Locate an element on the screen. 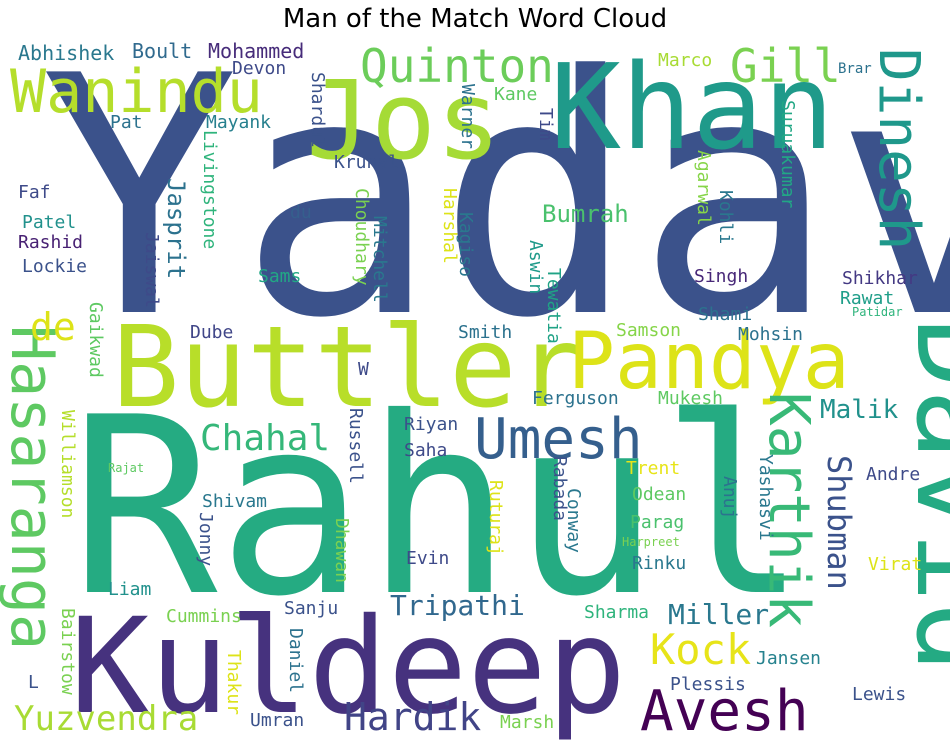  word-plessis: Plessis is located at coordinates (708, 684).